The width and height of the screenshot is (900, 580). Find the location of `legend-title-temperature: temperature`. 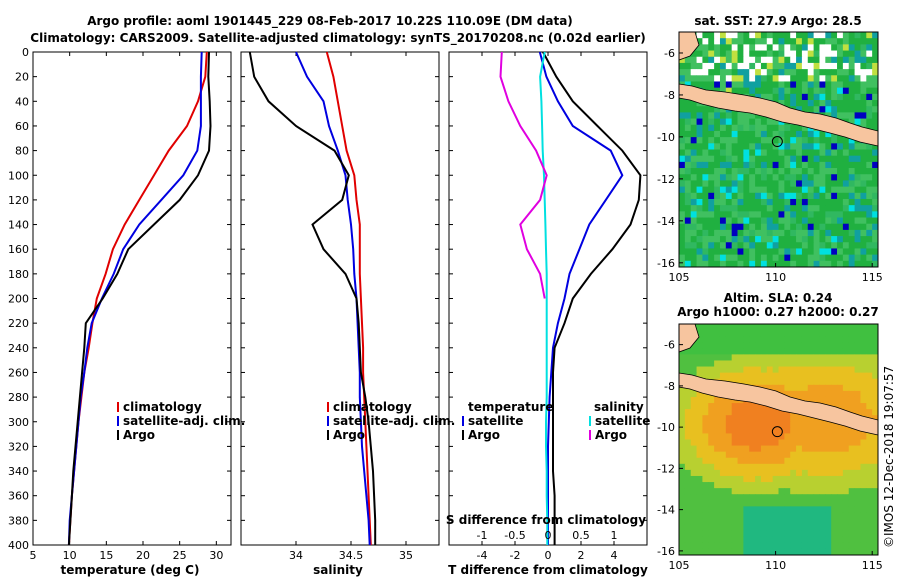

legend-title-temperature: temperature is located at coordinates (510, 407).